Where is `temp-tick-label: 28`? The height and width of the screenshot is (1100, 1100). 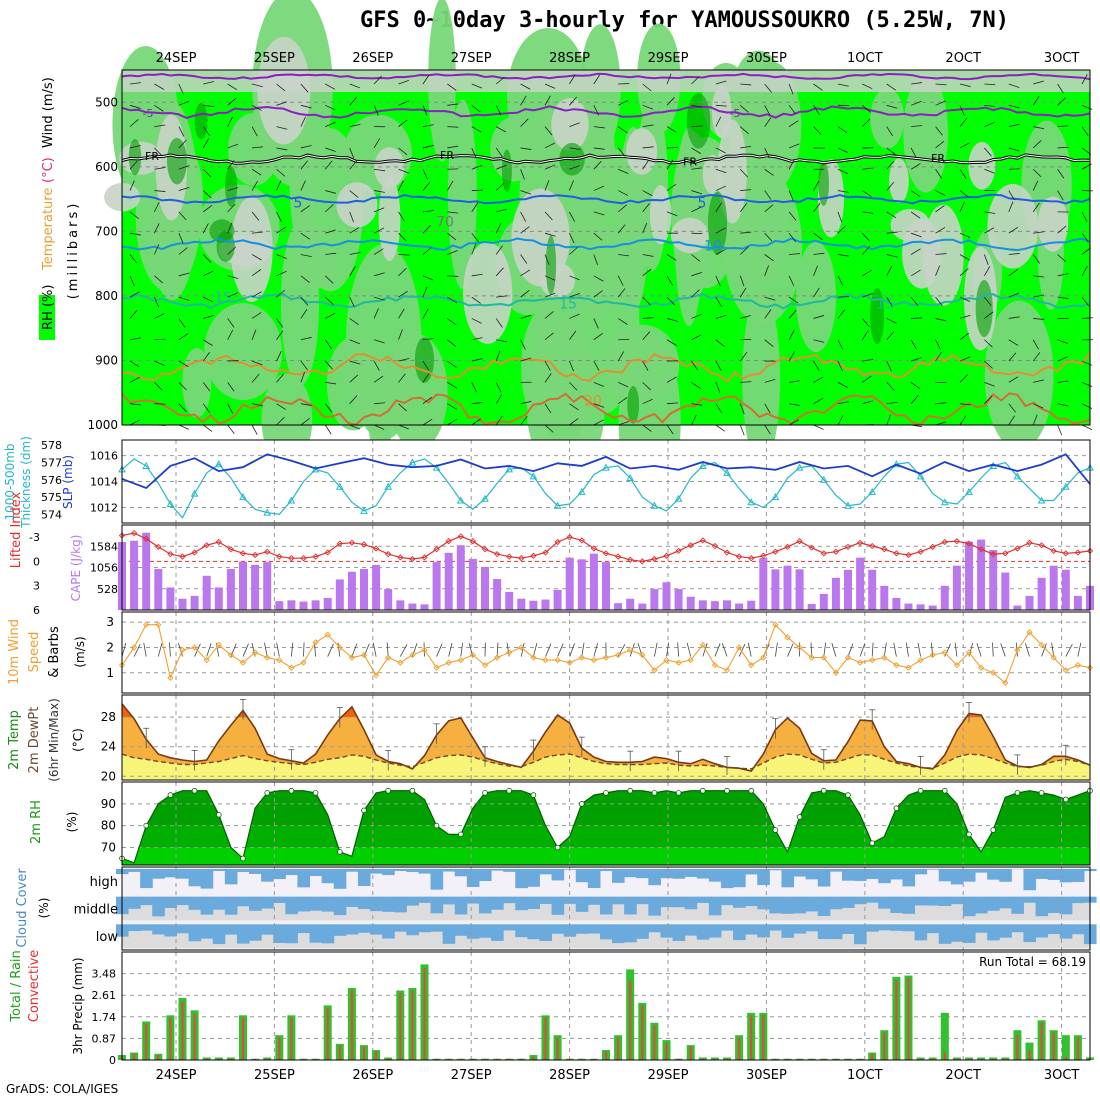 temp-tick-label: 28 is located at coordinates (108, 717).